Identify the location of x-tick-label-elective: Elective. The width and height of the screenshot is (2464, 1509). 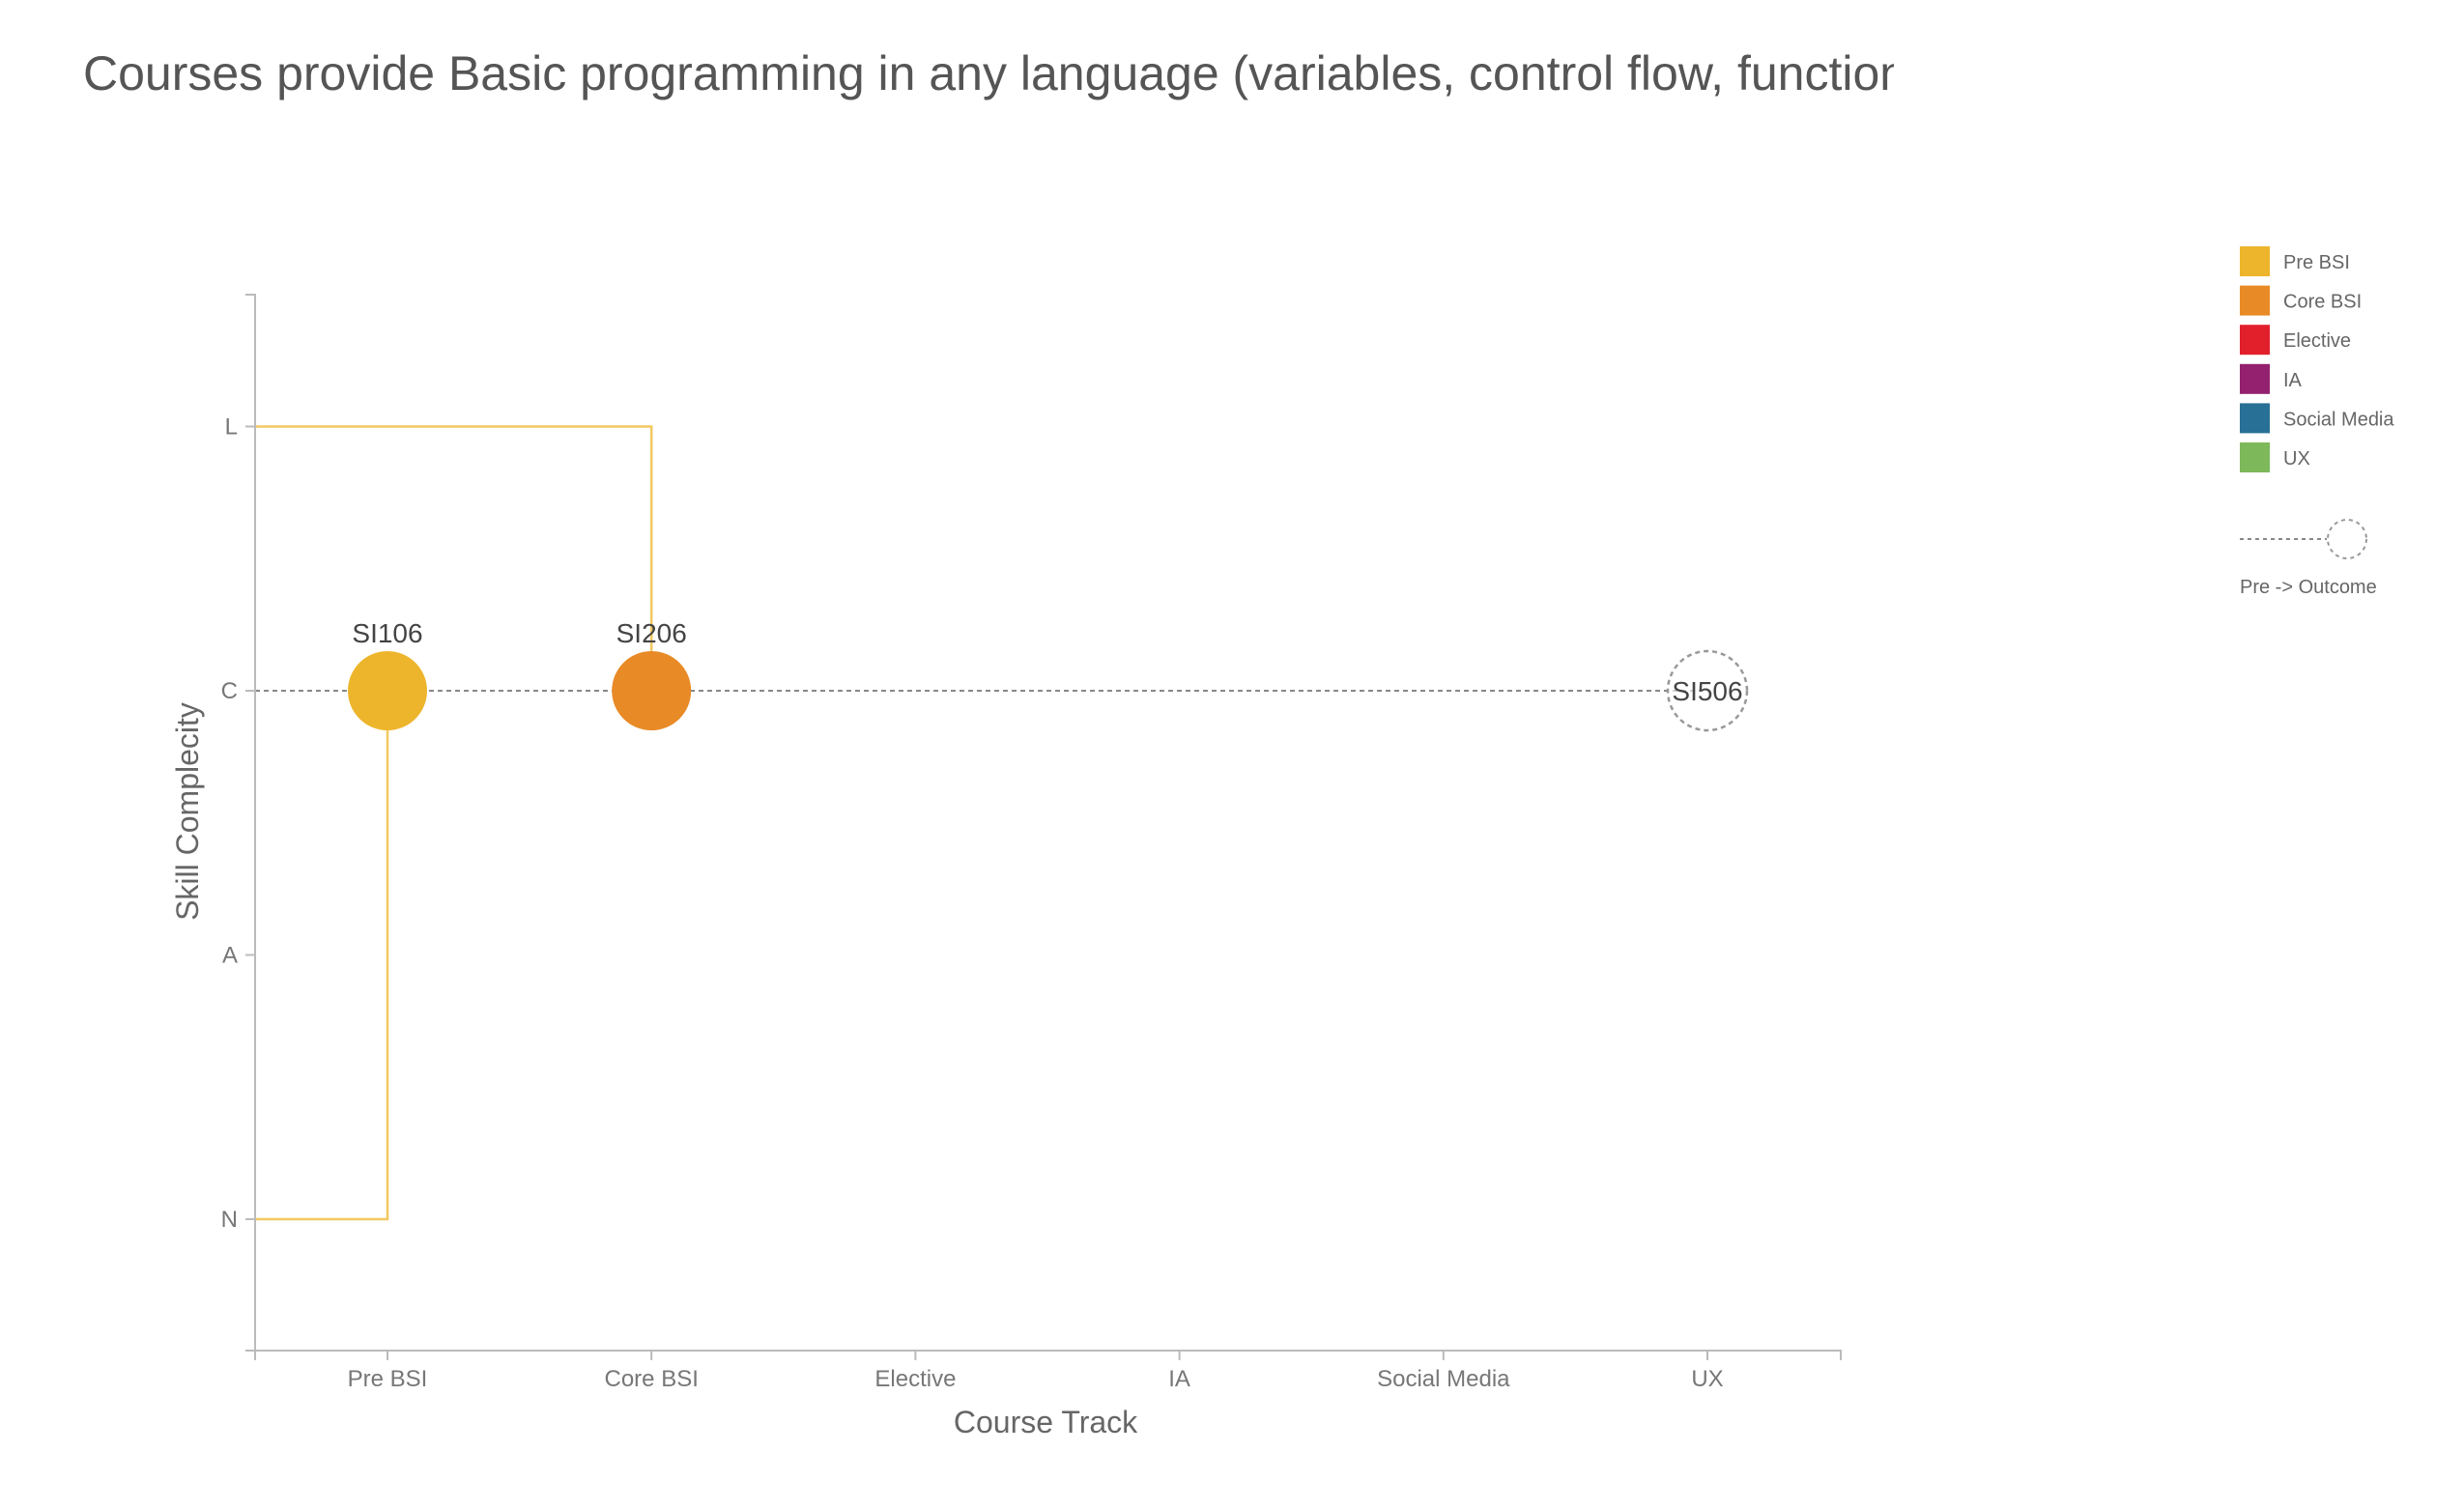
(915, 1379).